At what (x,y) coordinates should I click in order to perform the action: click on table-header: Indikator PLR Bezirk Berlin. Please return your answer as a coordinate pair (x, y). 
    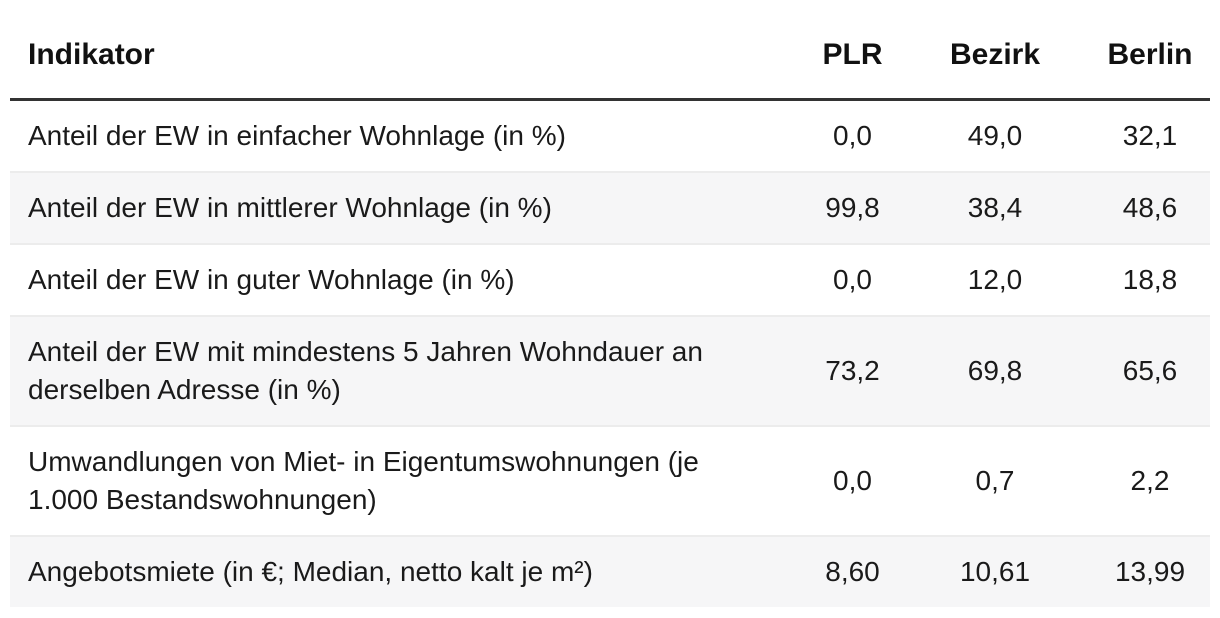
    Looking at the image, I should click on (610, 60).